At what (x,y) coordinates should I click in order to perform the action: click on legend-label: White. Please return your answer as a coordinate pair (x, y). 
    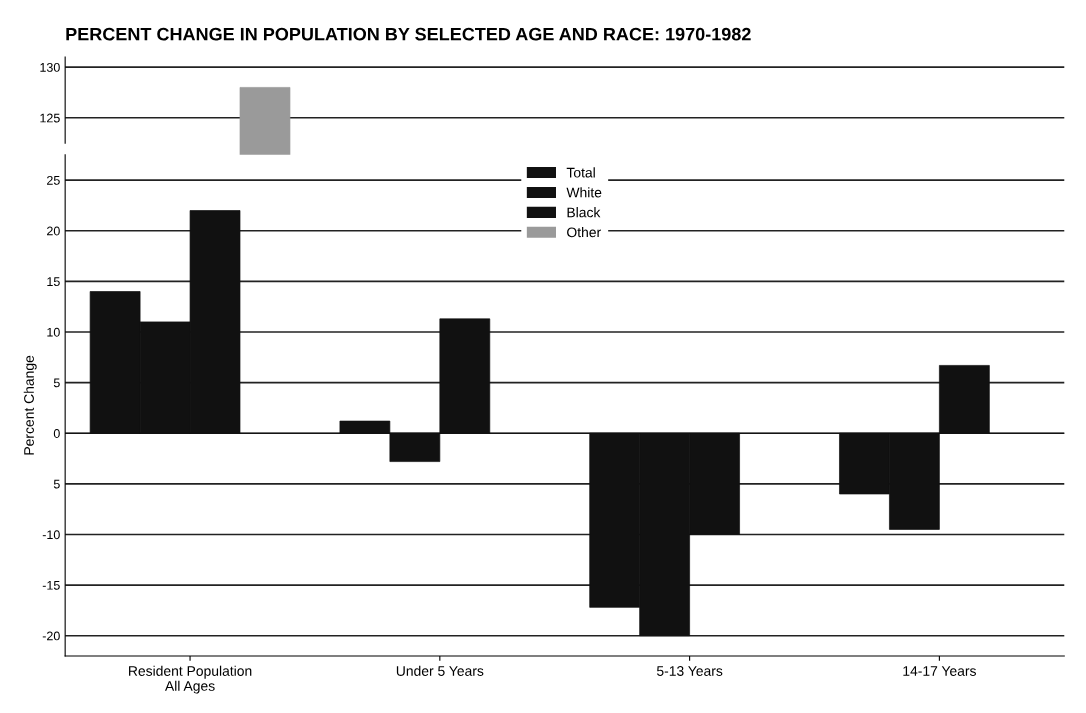
    Looking at the image, I should click on (584, 192).